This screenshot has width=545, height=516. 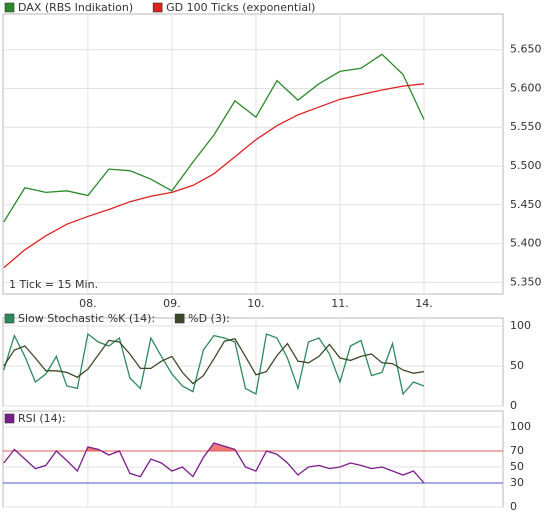 I want to click on x-tick-label: 09., so click(x=172, y=303).